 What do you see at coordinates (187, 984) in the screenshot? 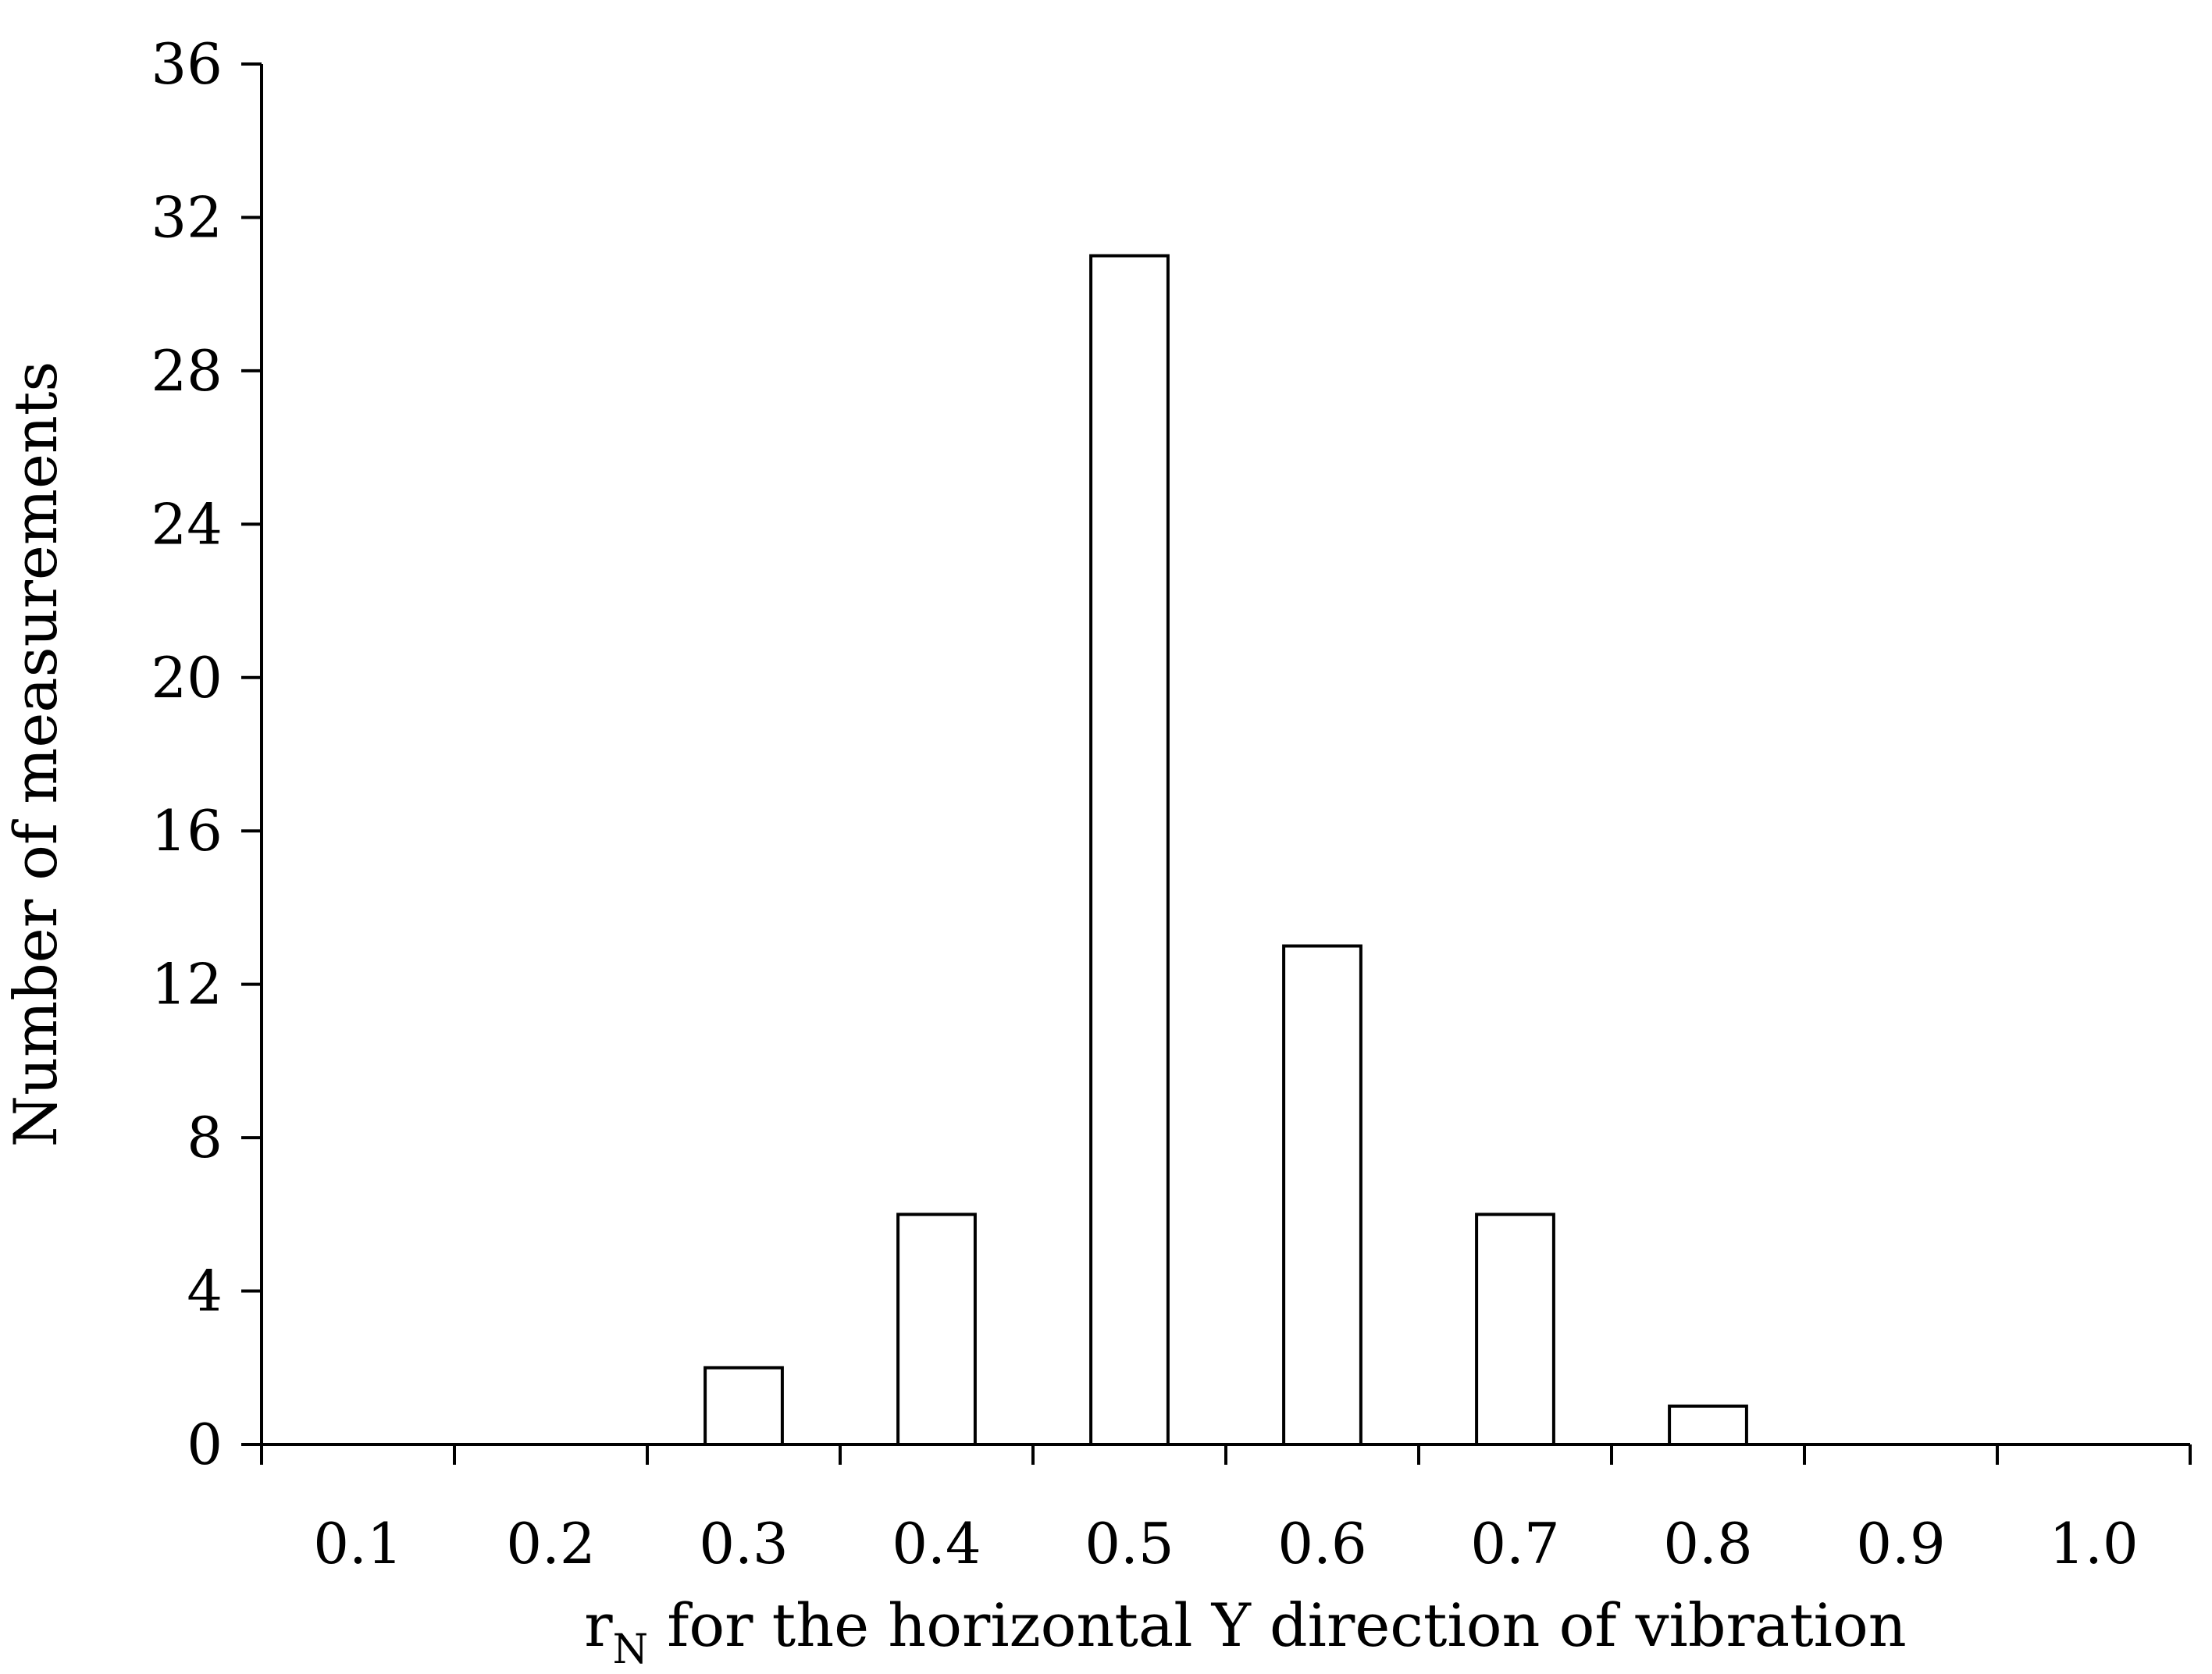
I see `y-tick-label: 12` at bounding box center [187, 984].